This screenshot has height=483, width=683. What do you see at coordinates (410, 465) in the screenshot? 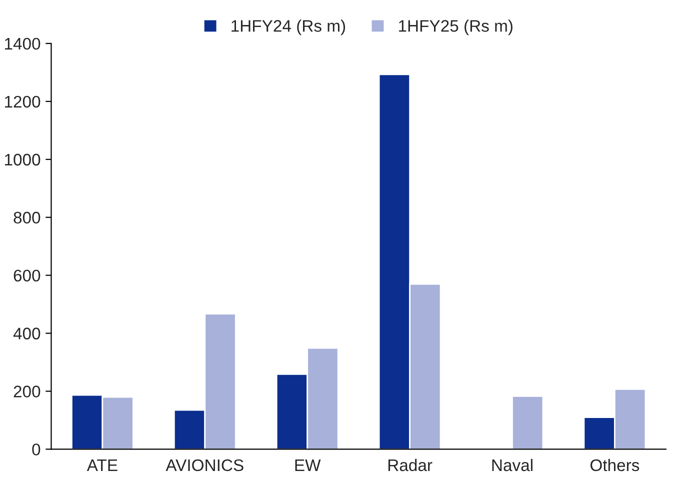
I see `x-tick-label: Radar` at bounding box center [410, 465].